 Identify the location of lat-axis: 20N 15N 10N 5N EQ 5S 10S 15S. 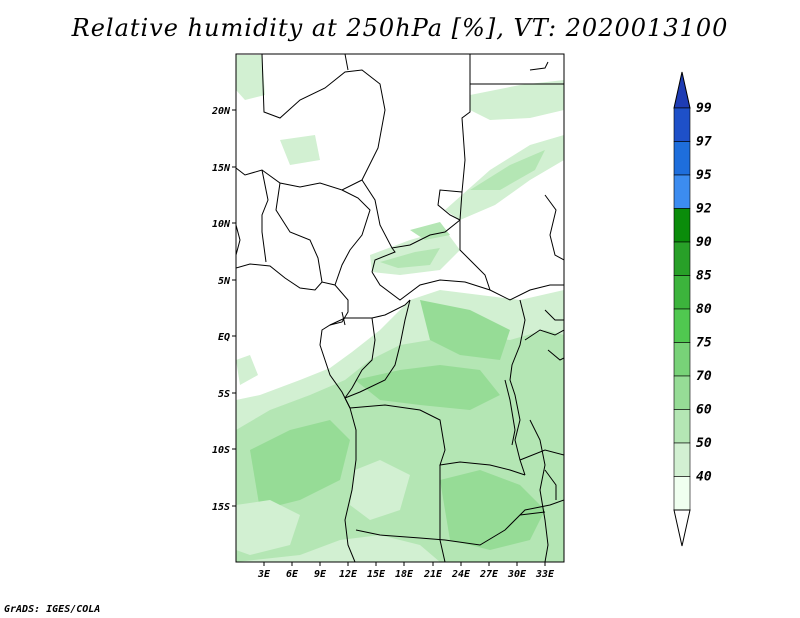
(223, 309).